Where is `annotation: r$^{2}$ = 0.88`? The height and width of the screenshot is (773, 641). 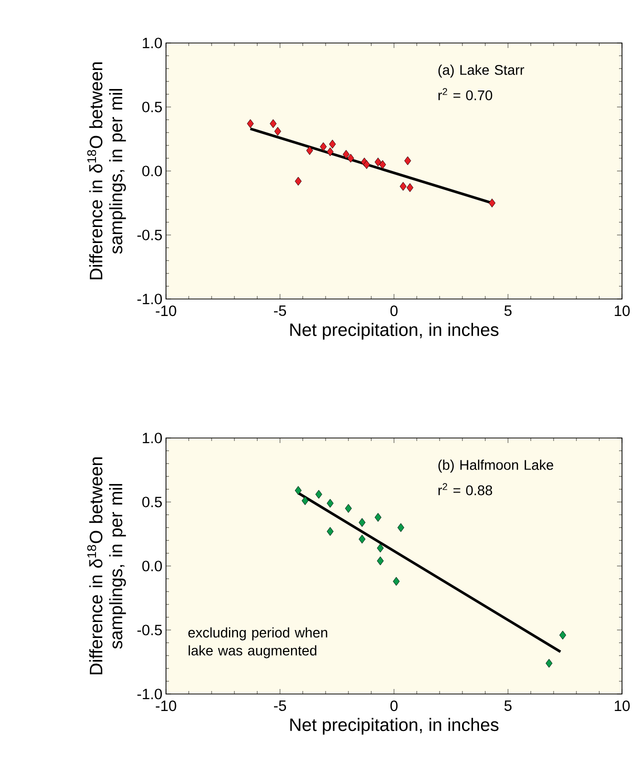 annotation: r$^{2}$ = 0.88 is located at coordinates (465, 489).